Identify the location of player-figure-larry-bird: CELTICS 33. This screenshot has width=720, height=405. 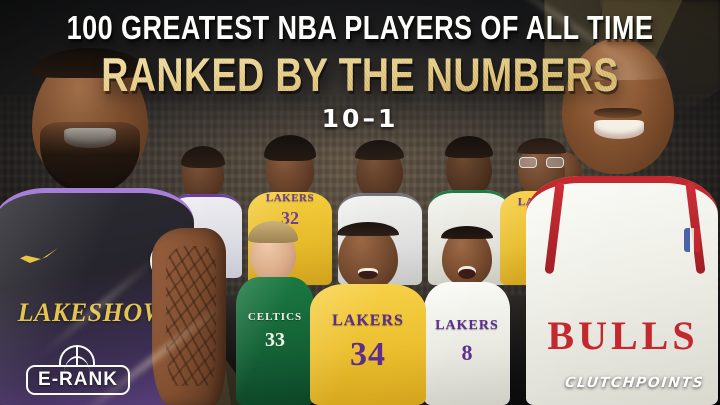
(275, 313).